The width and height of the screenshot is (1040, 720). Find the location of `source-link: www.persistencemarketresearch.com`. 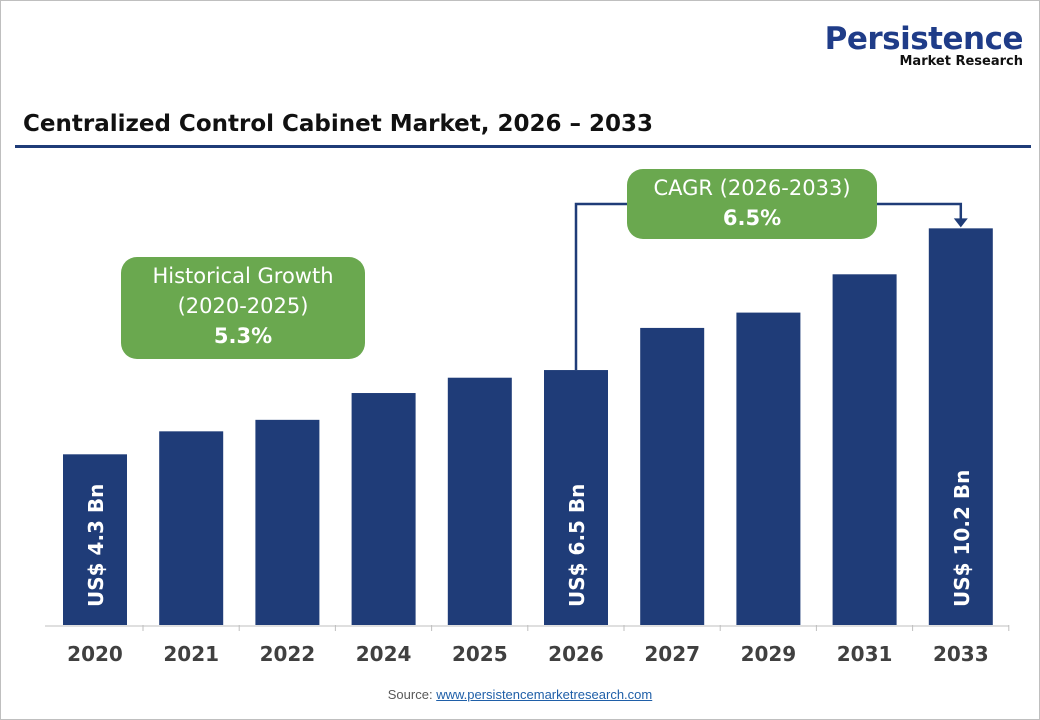

source-link: www.persistencemarketresearch.com is located at coordinates (544, 694).